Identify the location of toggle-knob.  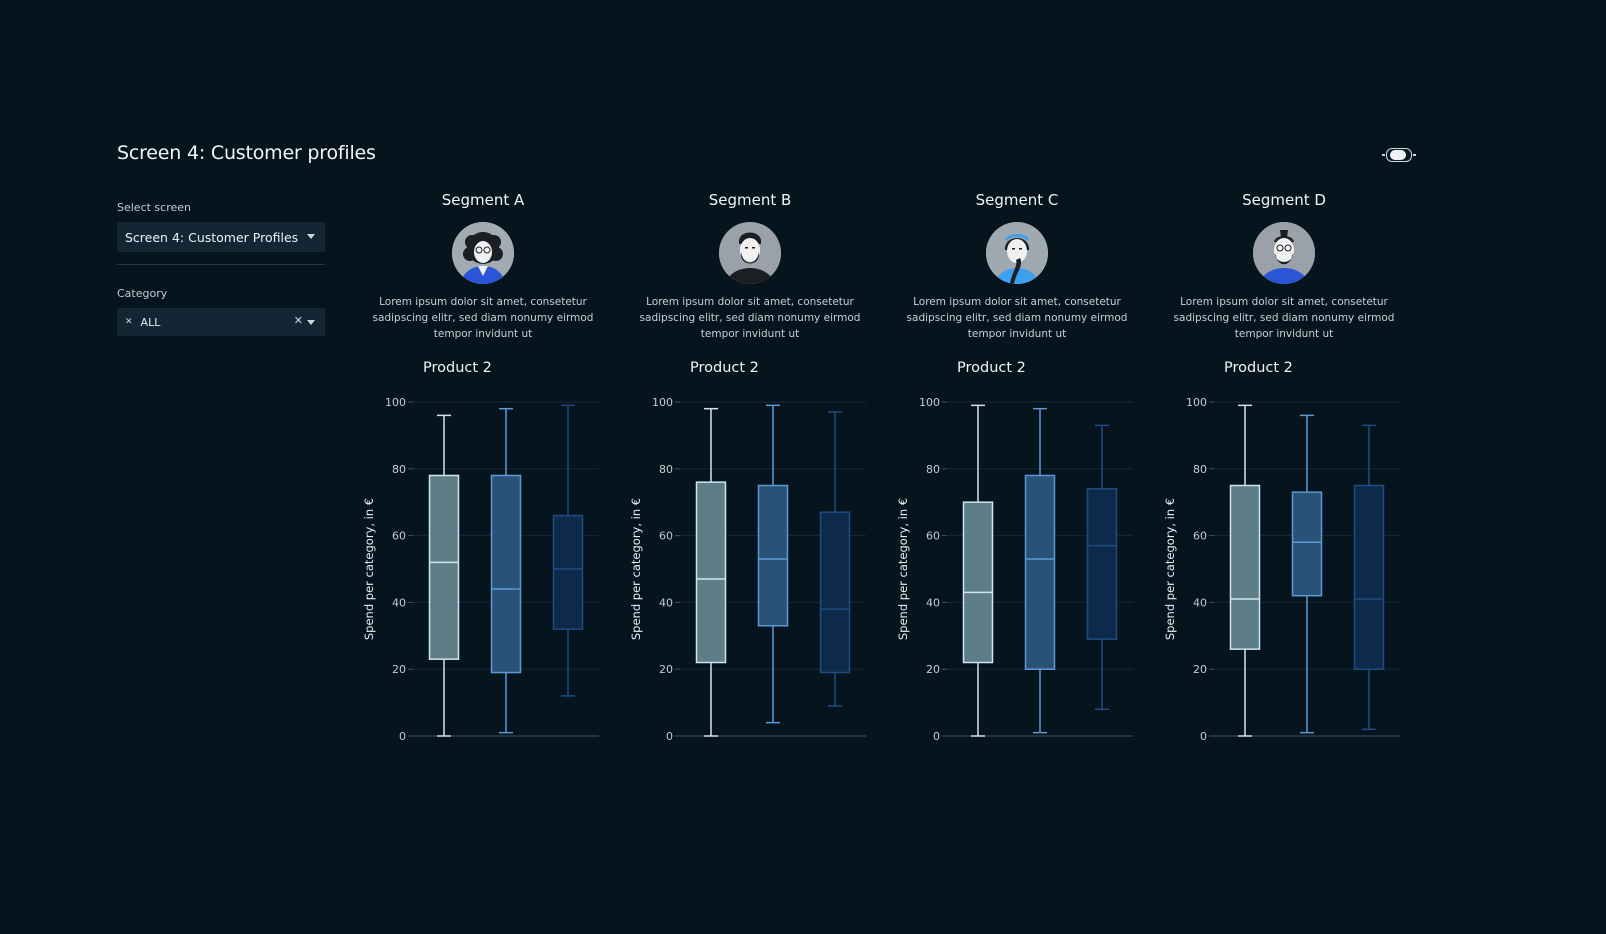
(1398, 155).